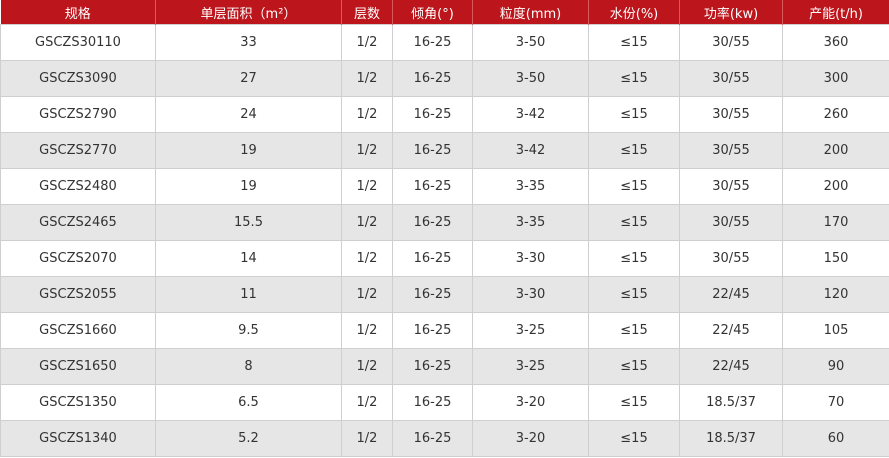 The height and width of the screenshot is (458, 889). What do you see at coordinates (78, 294) in the screenshot?
I see `cell-model: GSCZS2055` at bounding box center [78, 294].